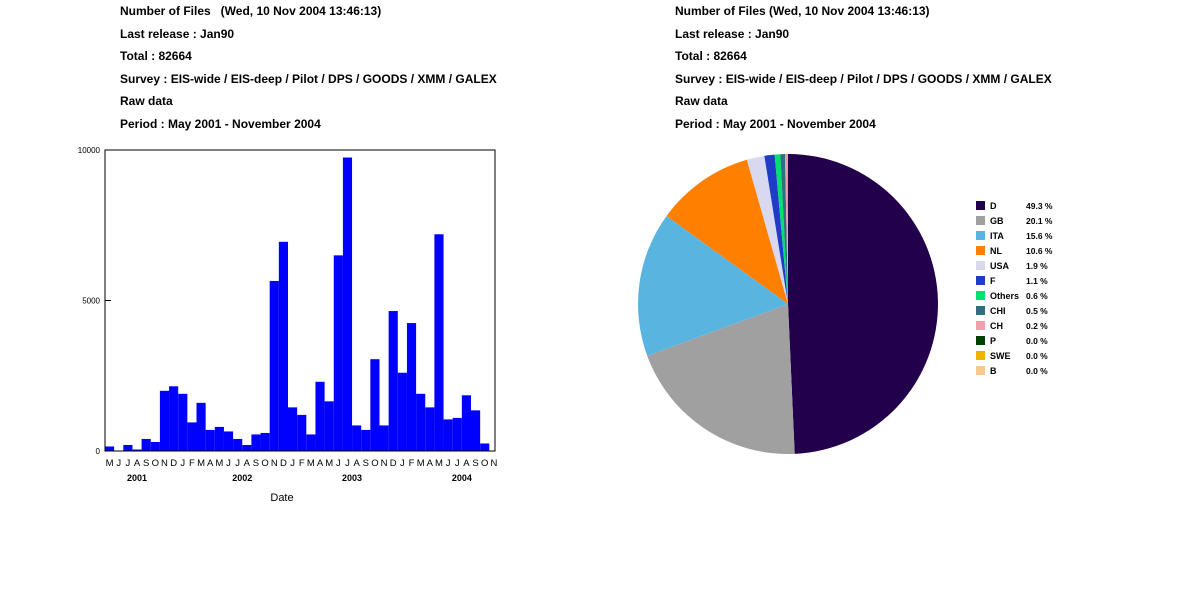 This screenshot has height=600, width=1200. I want to click on pie-slice-others, so click(781, 229).